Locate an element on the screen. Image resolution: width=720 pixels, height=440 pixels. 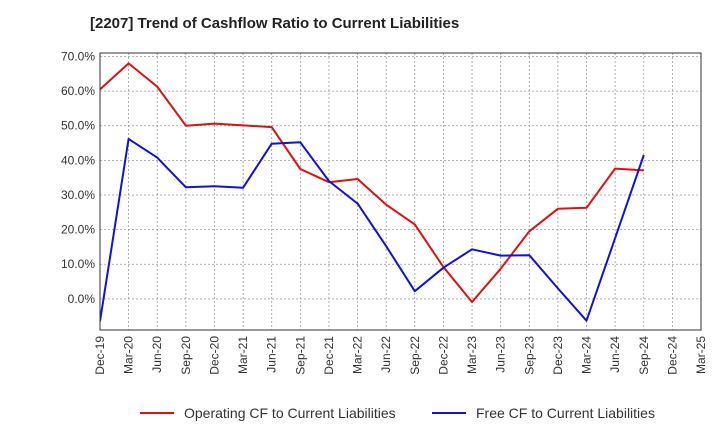
y-tick-label: 10.0% is located at coordinates (78, 264).